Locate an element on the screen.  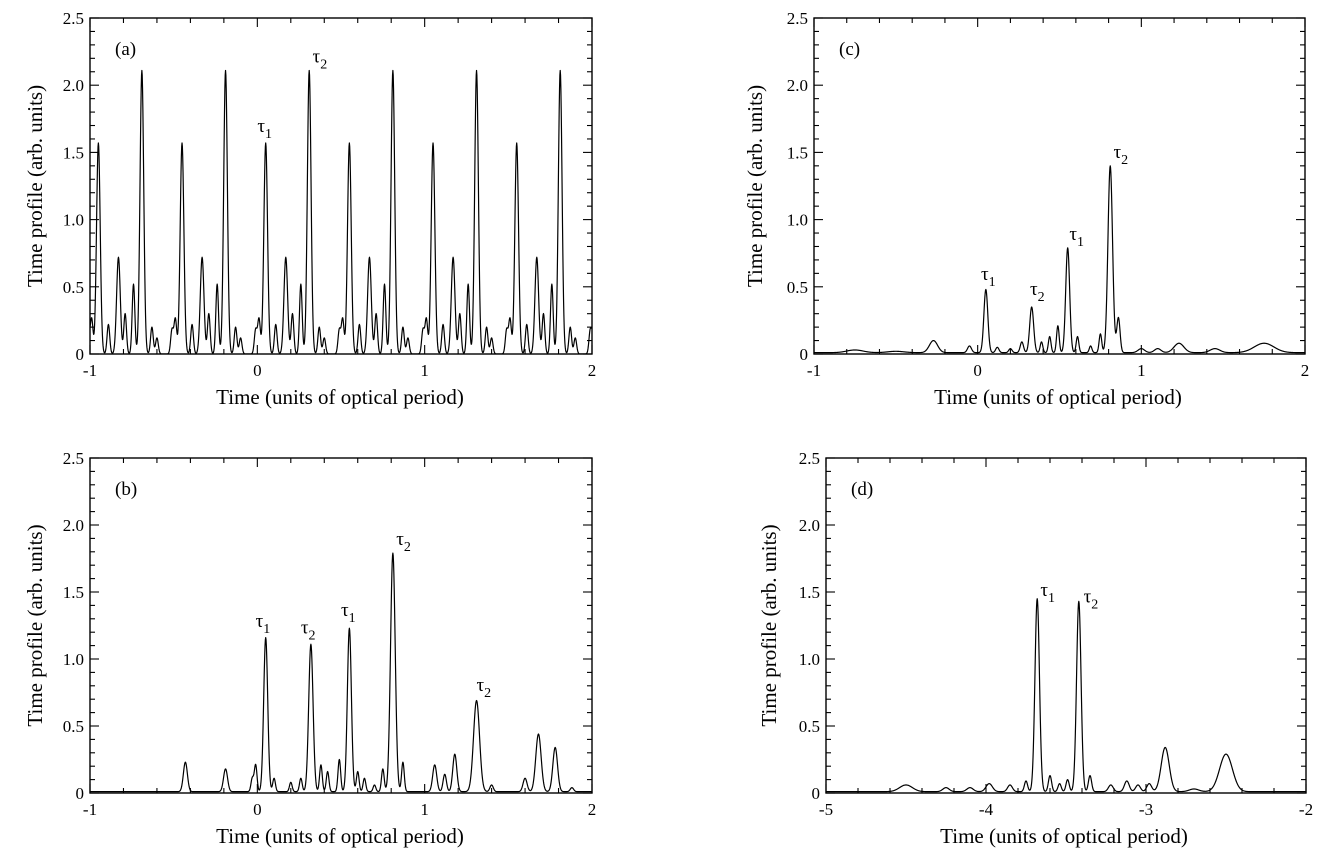
x-tick-label: -4 is located at coordinates (986, 809).